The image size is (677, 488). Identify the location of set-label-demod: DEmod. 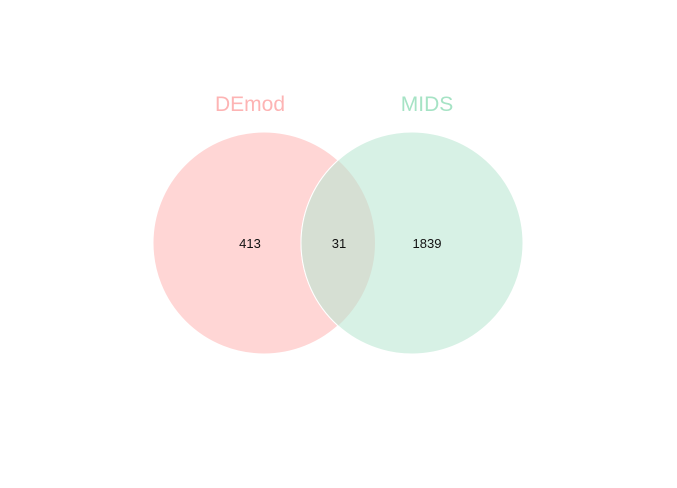
(250, 104).